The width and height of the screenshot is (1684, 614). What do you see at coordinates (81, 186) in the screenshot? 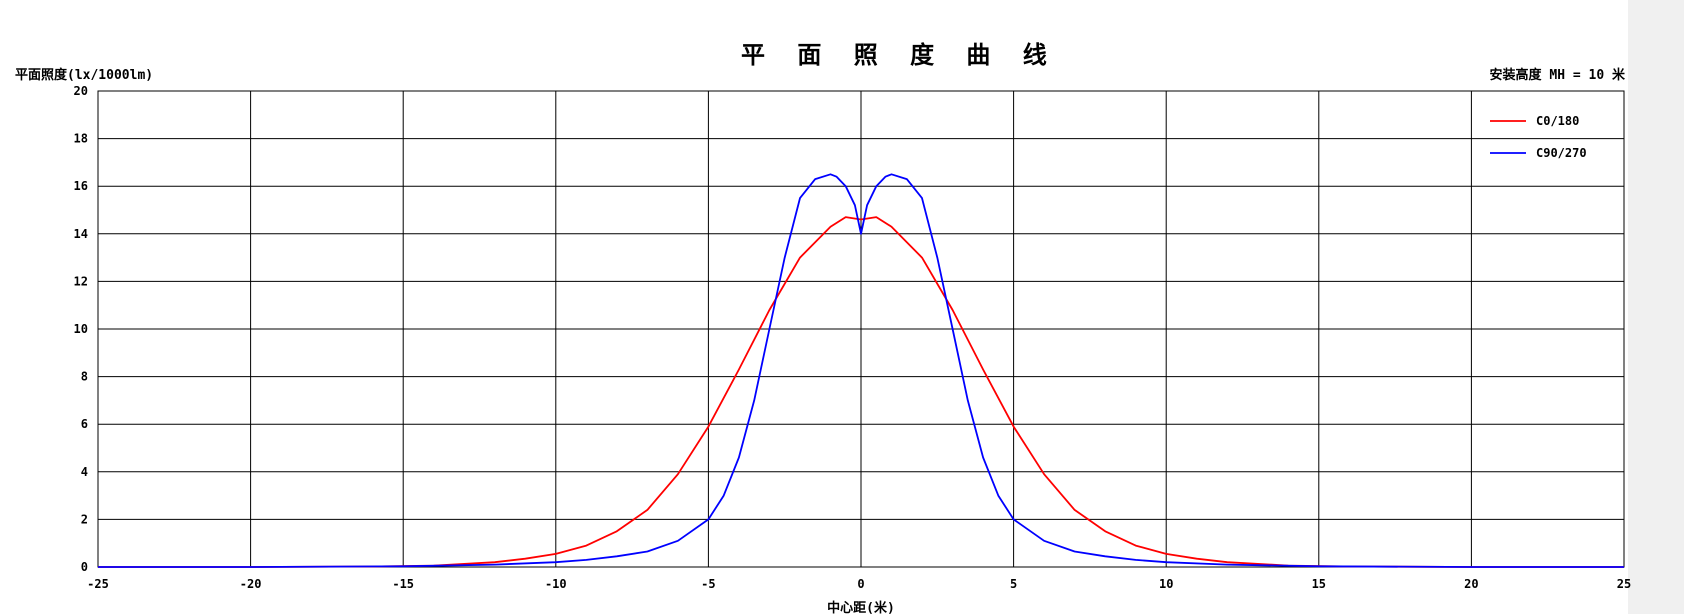
I see `y-tick-label: 16` at bounding box center [81, 186].